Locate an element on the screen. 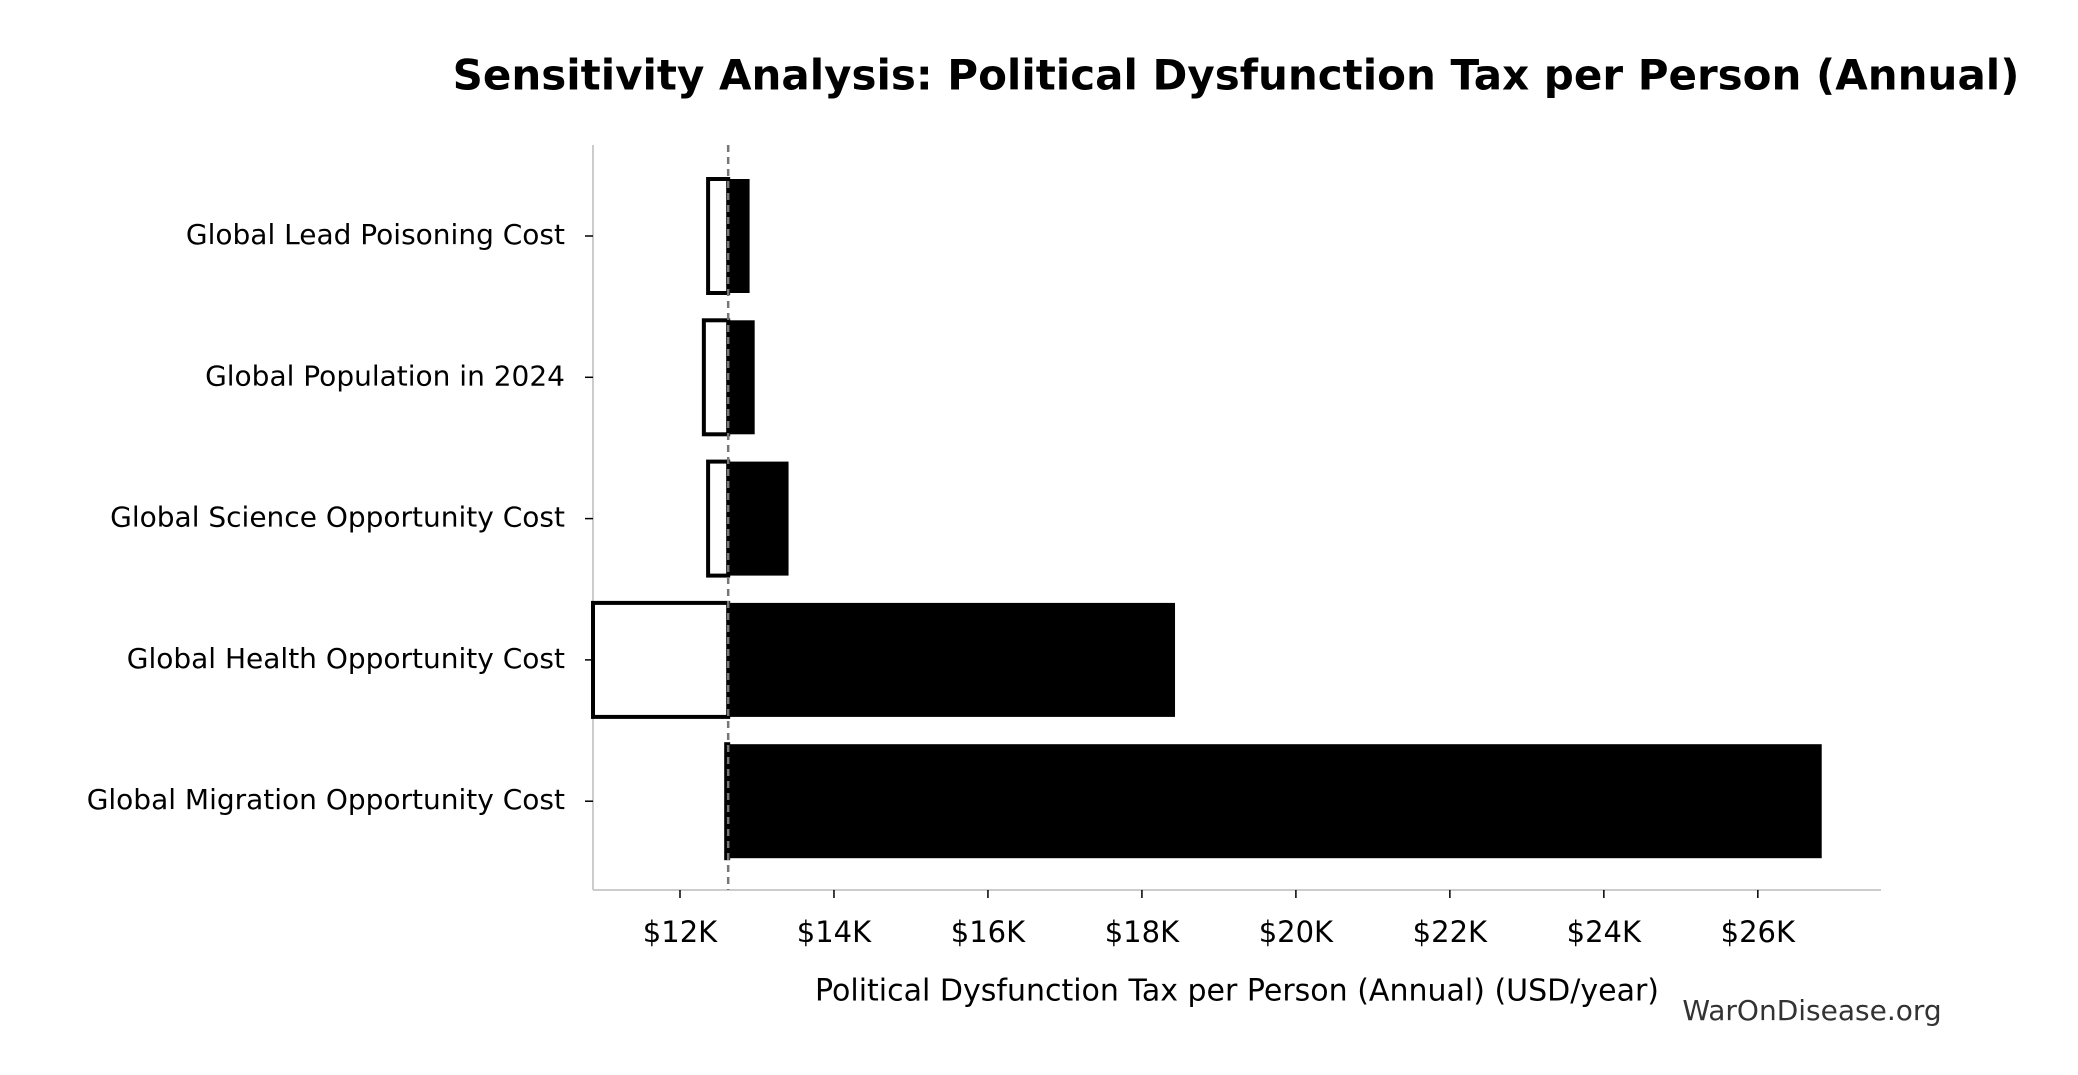  x-tick-label: $26K is located at coordinates (1758, 932).